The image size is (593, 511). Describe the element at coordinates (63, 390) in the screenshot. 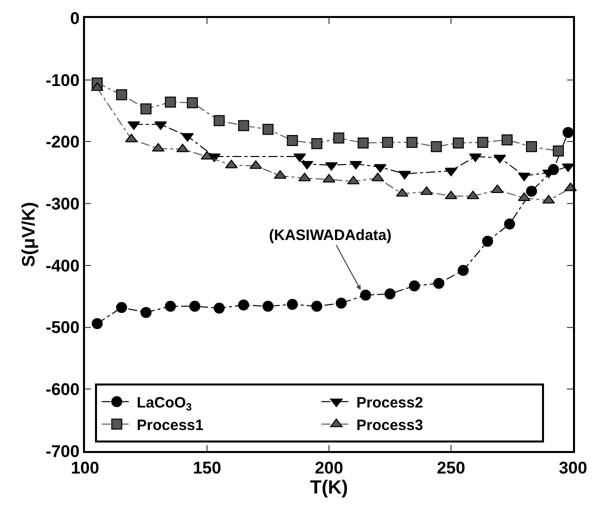

I see `y-tick-label: -600` at that location.